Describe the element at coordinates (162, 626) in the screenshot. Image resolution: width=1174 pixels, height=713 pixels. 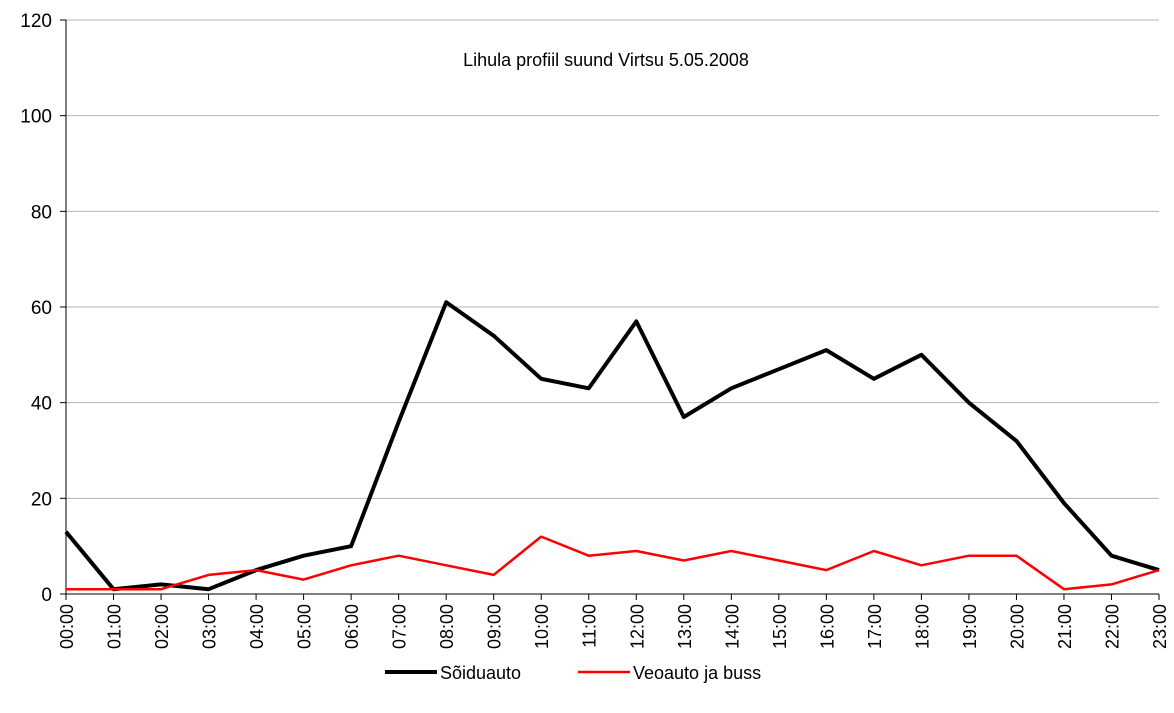
I see `x-tick-label: 02:00` at that location.